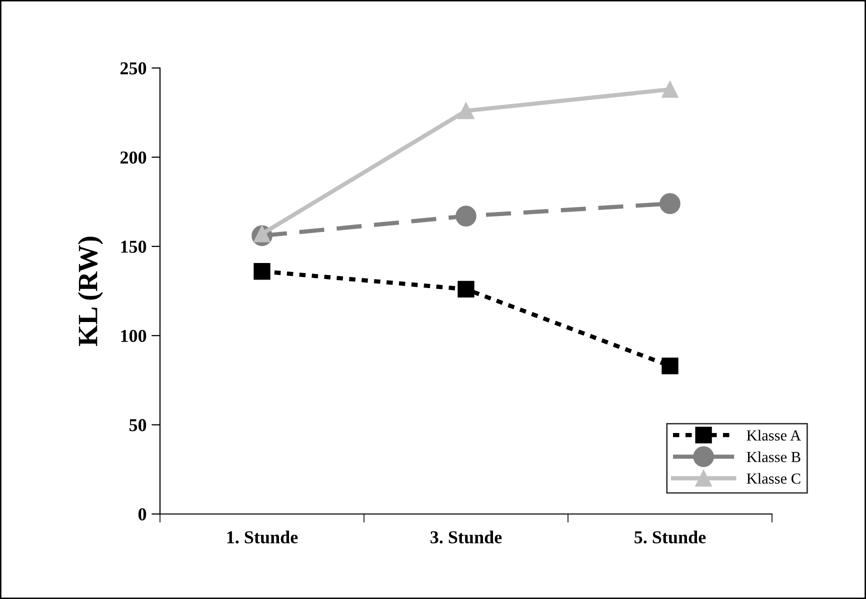  What do you see at coordinates (133, 68) in the screenshot?
I see `y-tick-label: 250` at bounding box center [133, 68].